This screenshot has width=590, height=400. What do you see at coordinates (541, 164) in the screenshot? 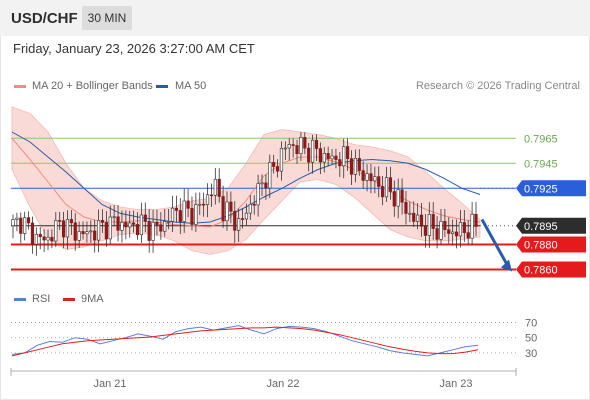
I see `level-label-0.7945: 0.7945` at bounding box center [541, 164].